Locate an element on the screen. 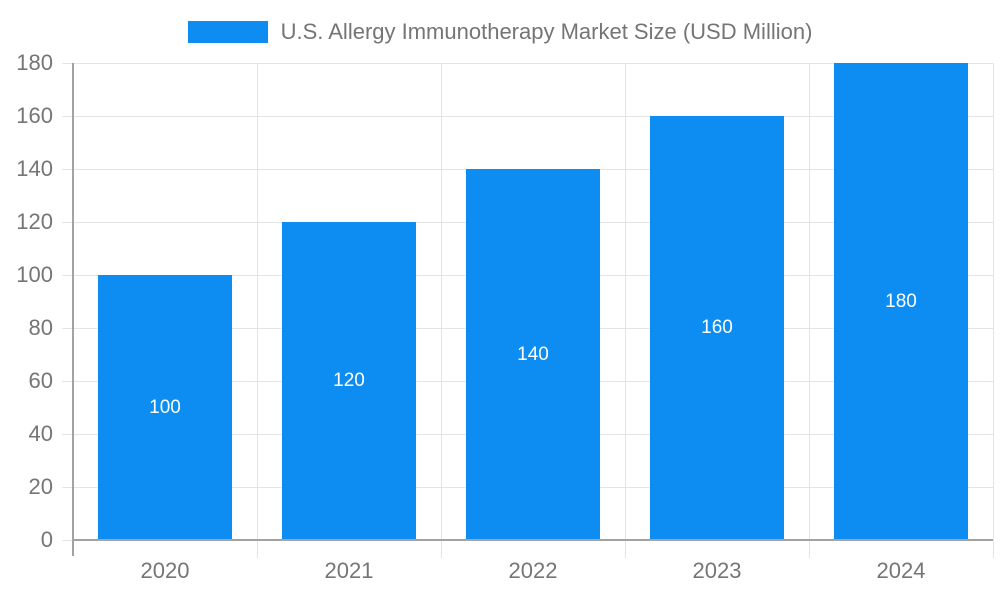  bar-value-label: 180 is located at coordinates (901, 301).